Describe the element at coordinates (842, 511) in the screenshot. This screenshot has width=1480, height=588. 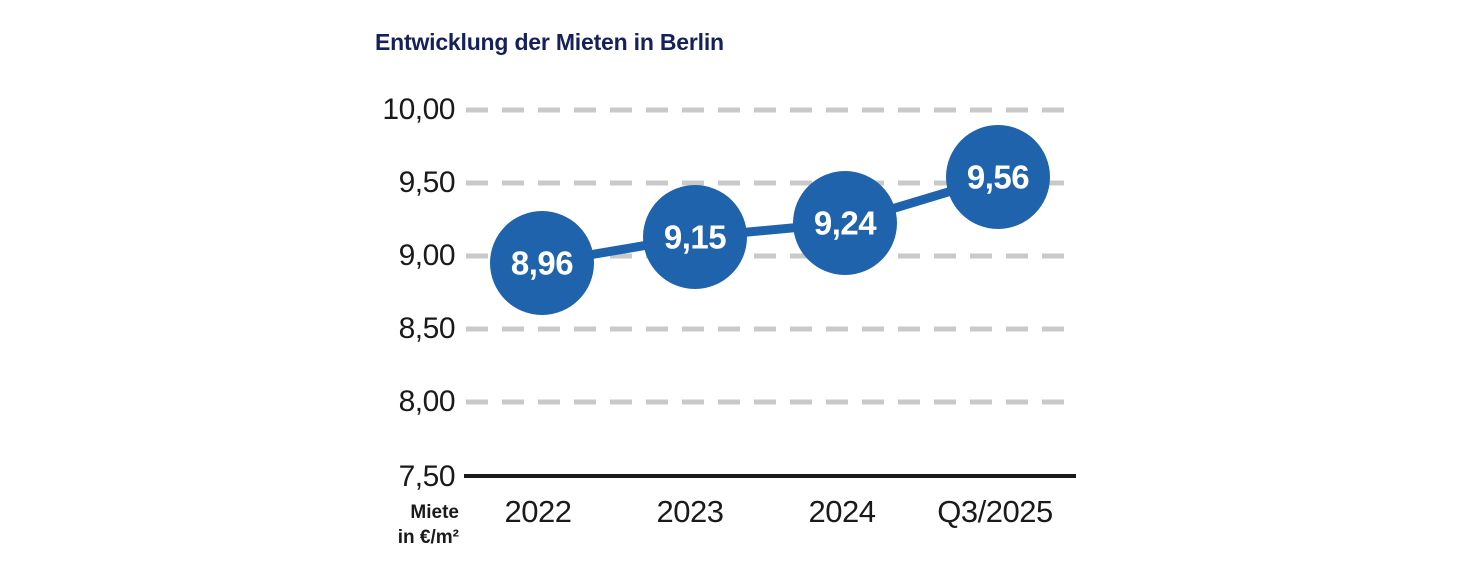
I see `x-tick-label-2024: 2024` at that location.